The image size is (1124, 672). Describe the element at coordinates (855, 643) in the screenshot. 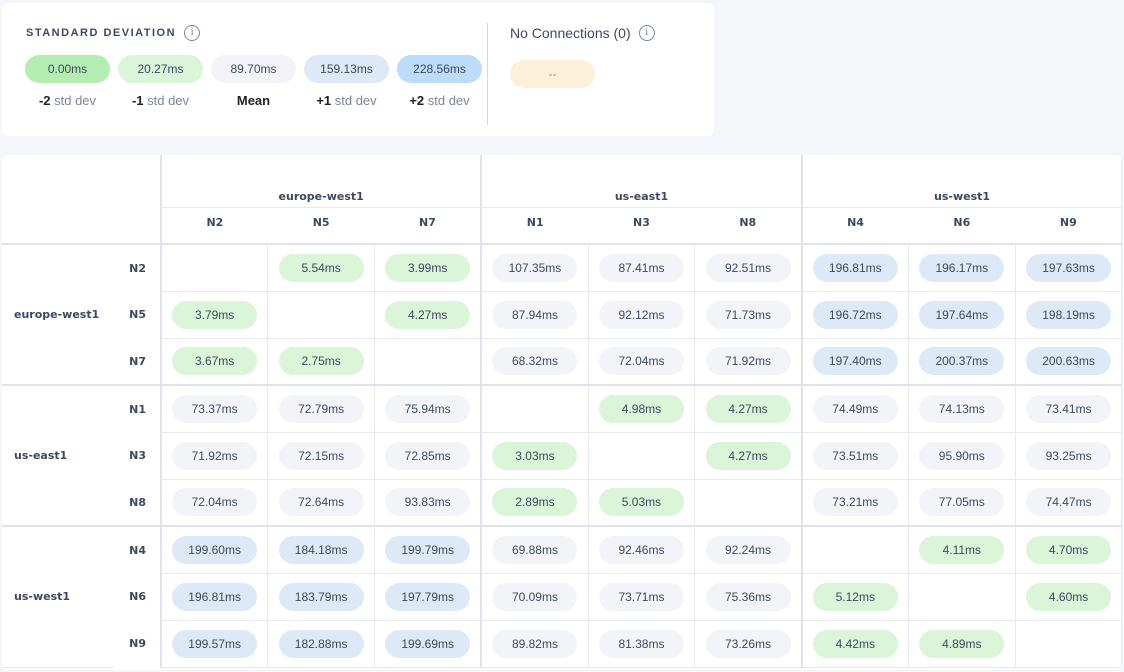

I see `latency-pill: 4.42ms` at that location.